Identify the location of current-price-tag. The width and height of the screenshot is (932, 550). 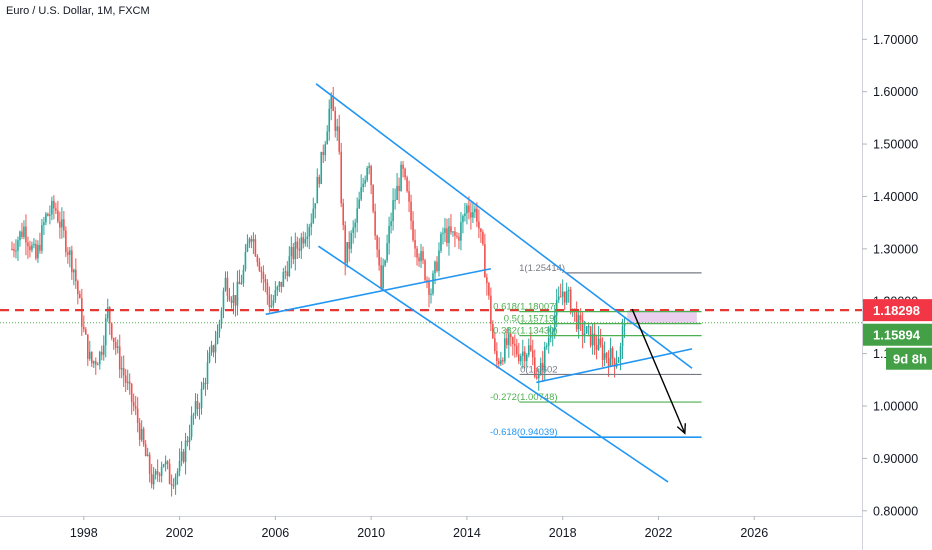
(897, 334).